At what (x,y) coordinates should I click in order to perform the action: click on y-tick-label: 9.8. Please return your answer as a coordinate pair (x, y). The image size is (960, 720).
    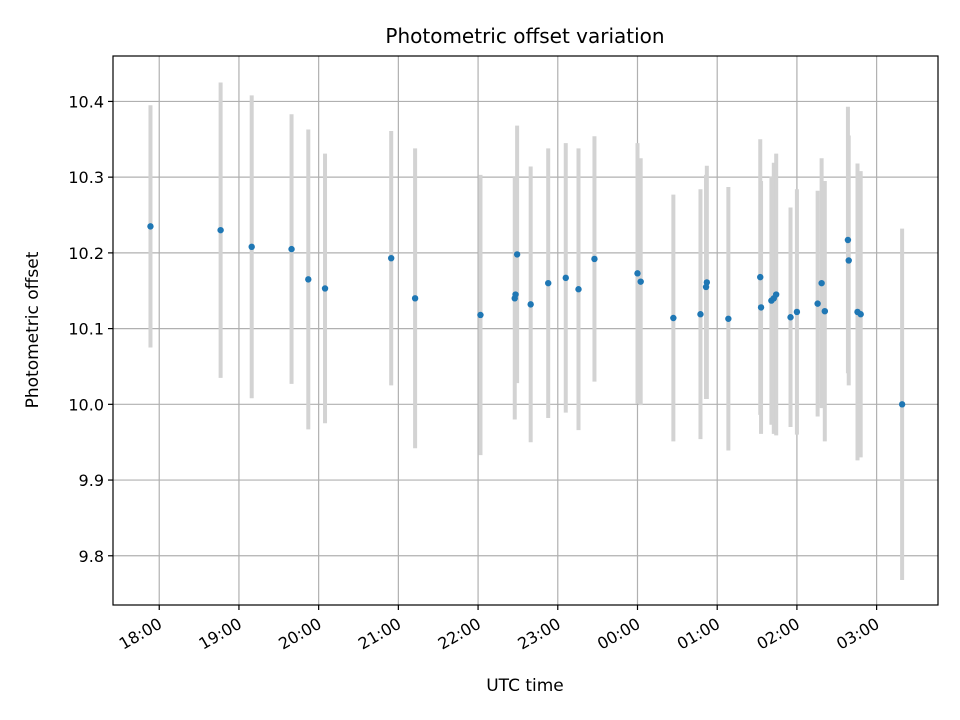
    Looking at the image, I should click on (91, 556).